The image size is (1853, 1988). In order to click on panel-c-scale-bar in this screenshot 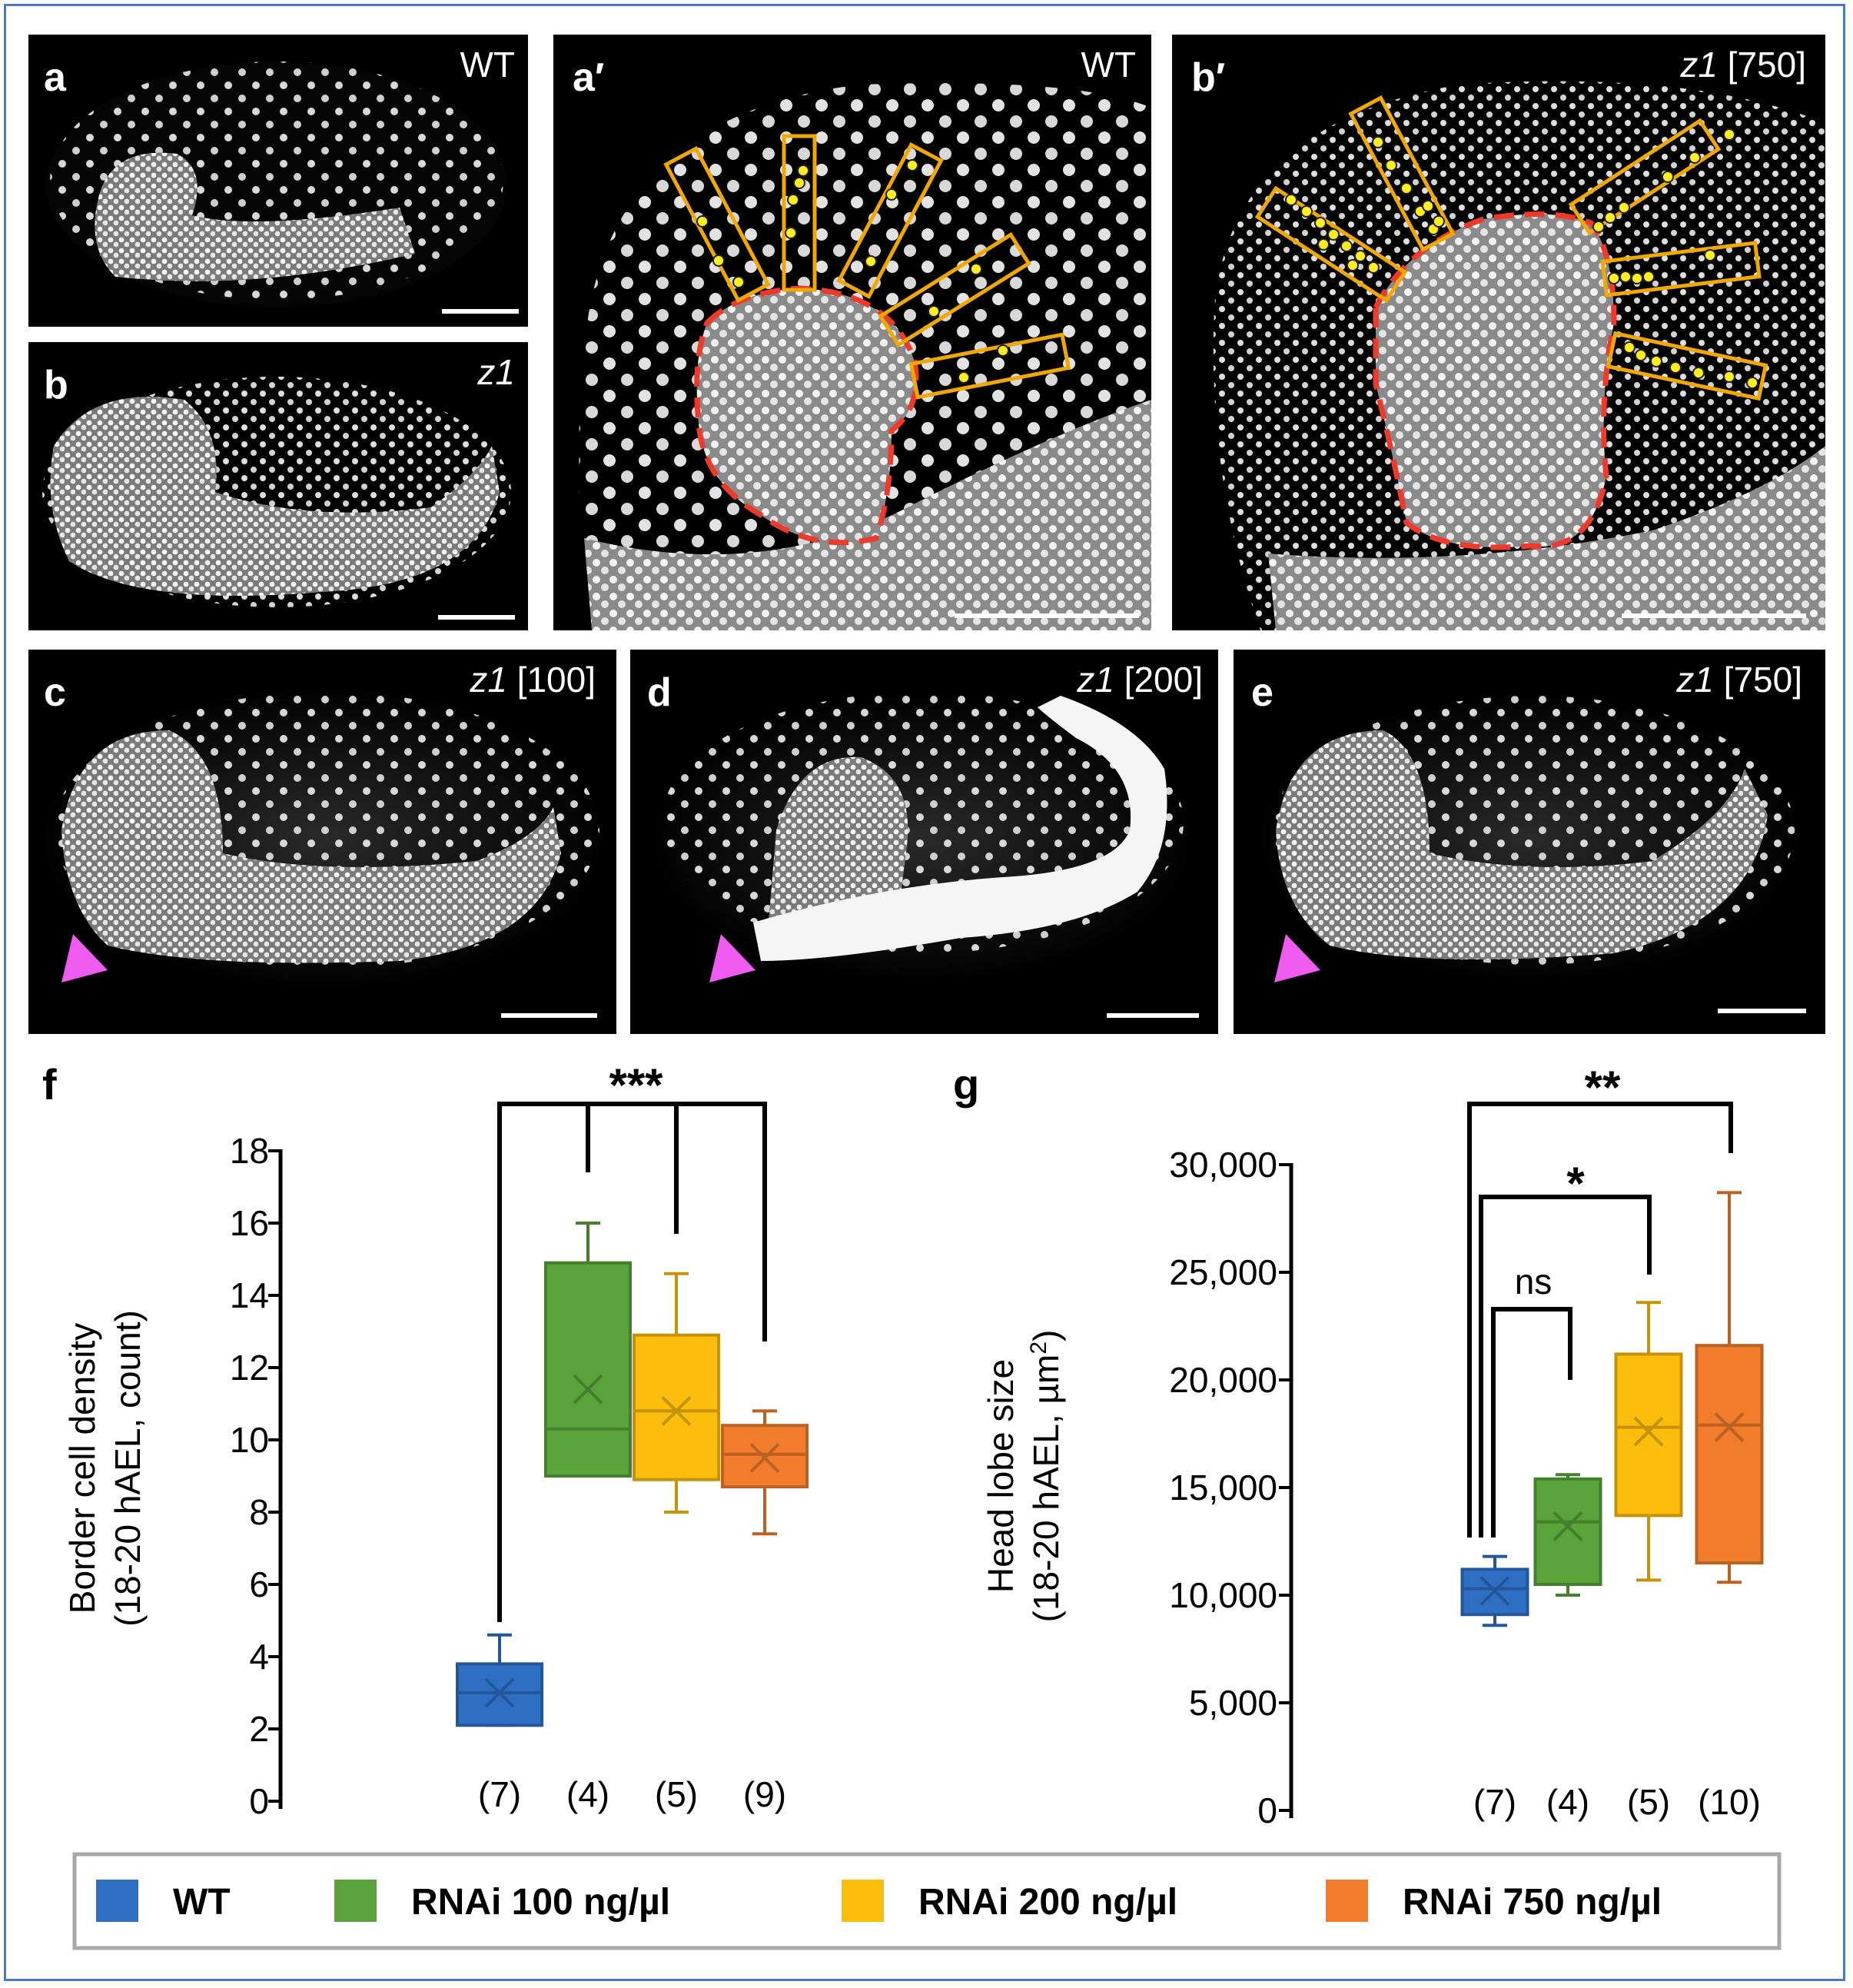, I will do `click(549, 1015)`.